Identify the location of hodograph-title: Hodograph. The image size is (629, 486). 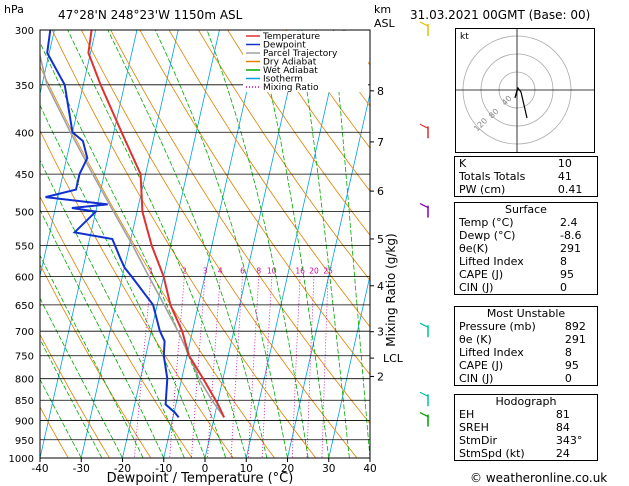
(526, 401).